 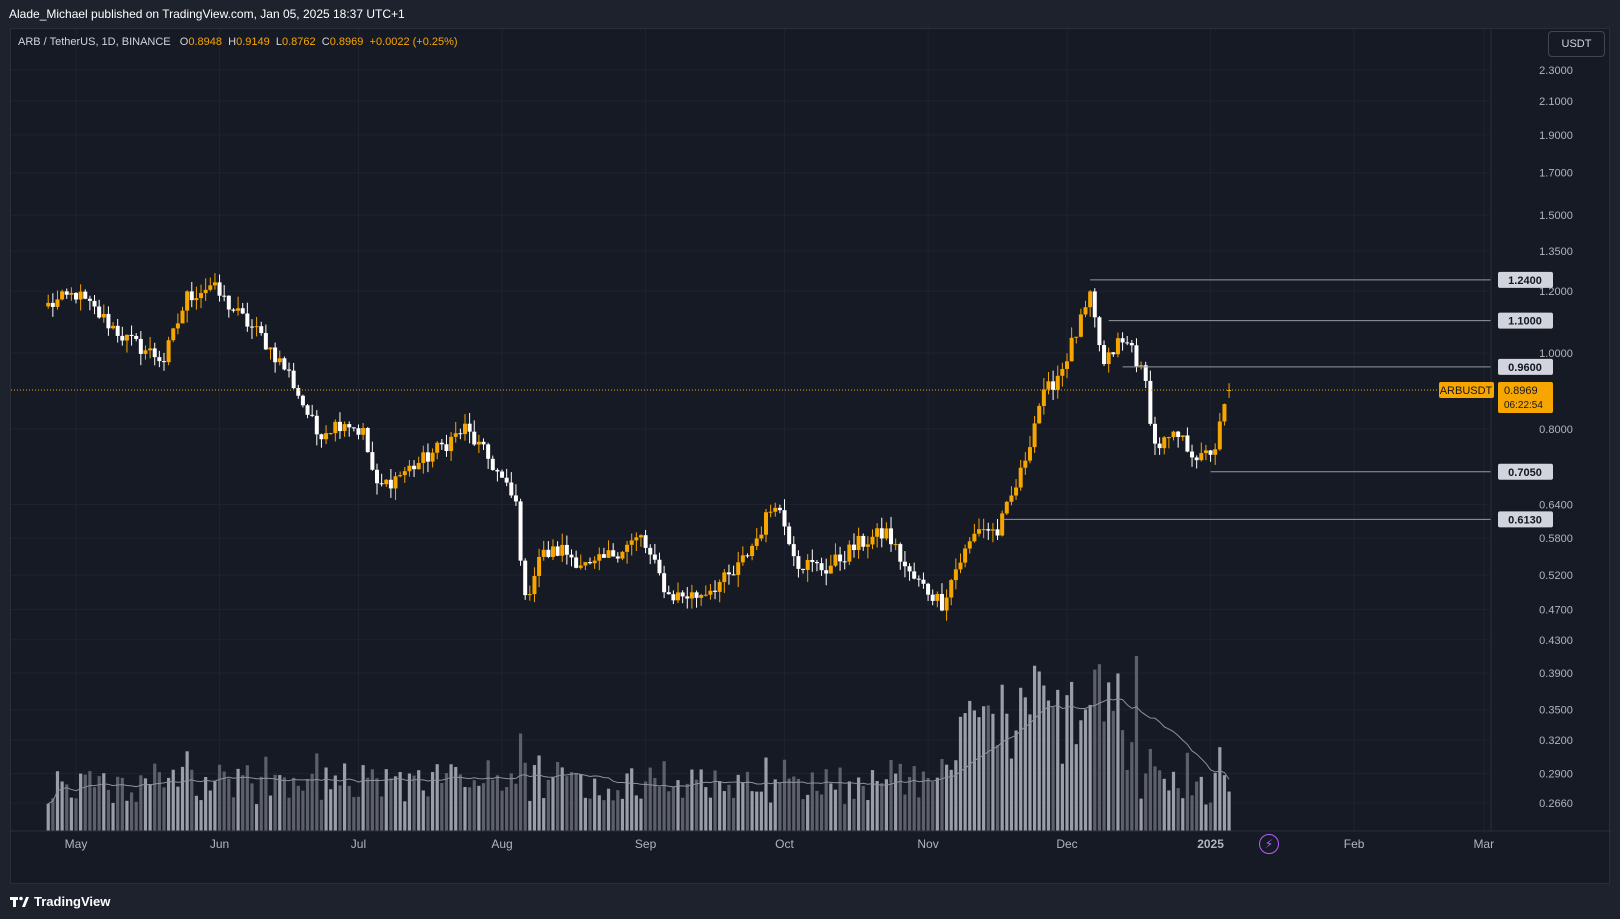 I want to click on price-tick-label: 0.4300, so click(x=1556, y=641).